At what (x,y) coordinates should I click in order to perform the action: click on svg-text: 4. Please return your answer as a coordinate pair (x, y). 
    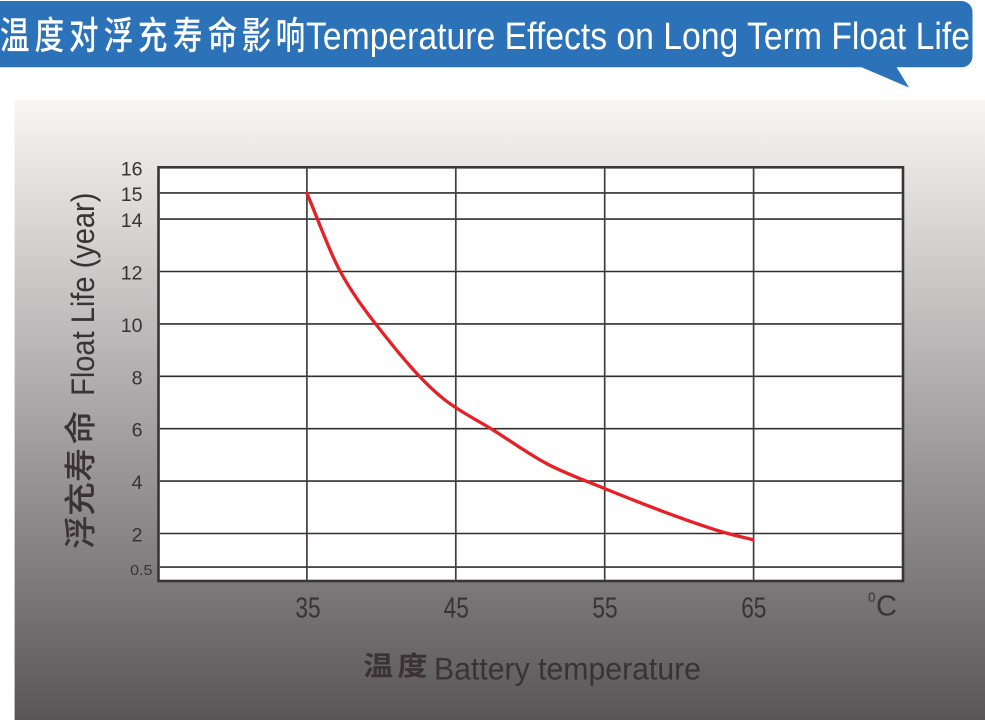
    Looking at the image, I should click on (137, 483).